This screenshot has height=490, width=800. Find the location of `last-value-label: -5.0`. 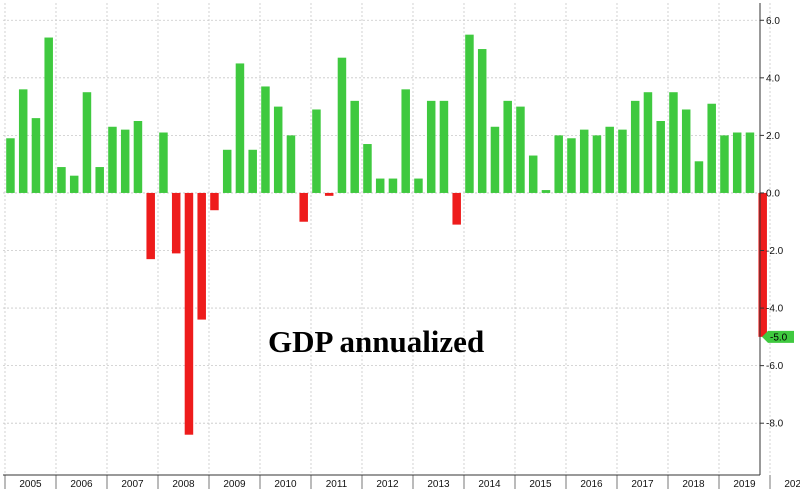

last-value-label: -5.0 is located at coordinates (779, 337).